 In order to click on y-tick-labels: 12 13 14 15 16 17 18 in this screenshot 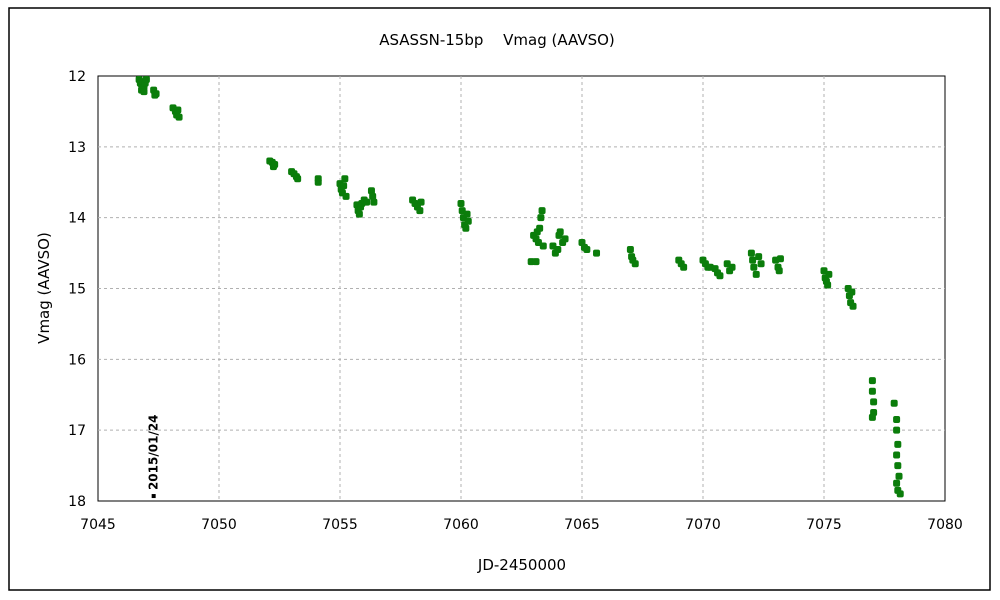, I will do `click(77, 289)`.